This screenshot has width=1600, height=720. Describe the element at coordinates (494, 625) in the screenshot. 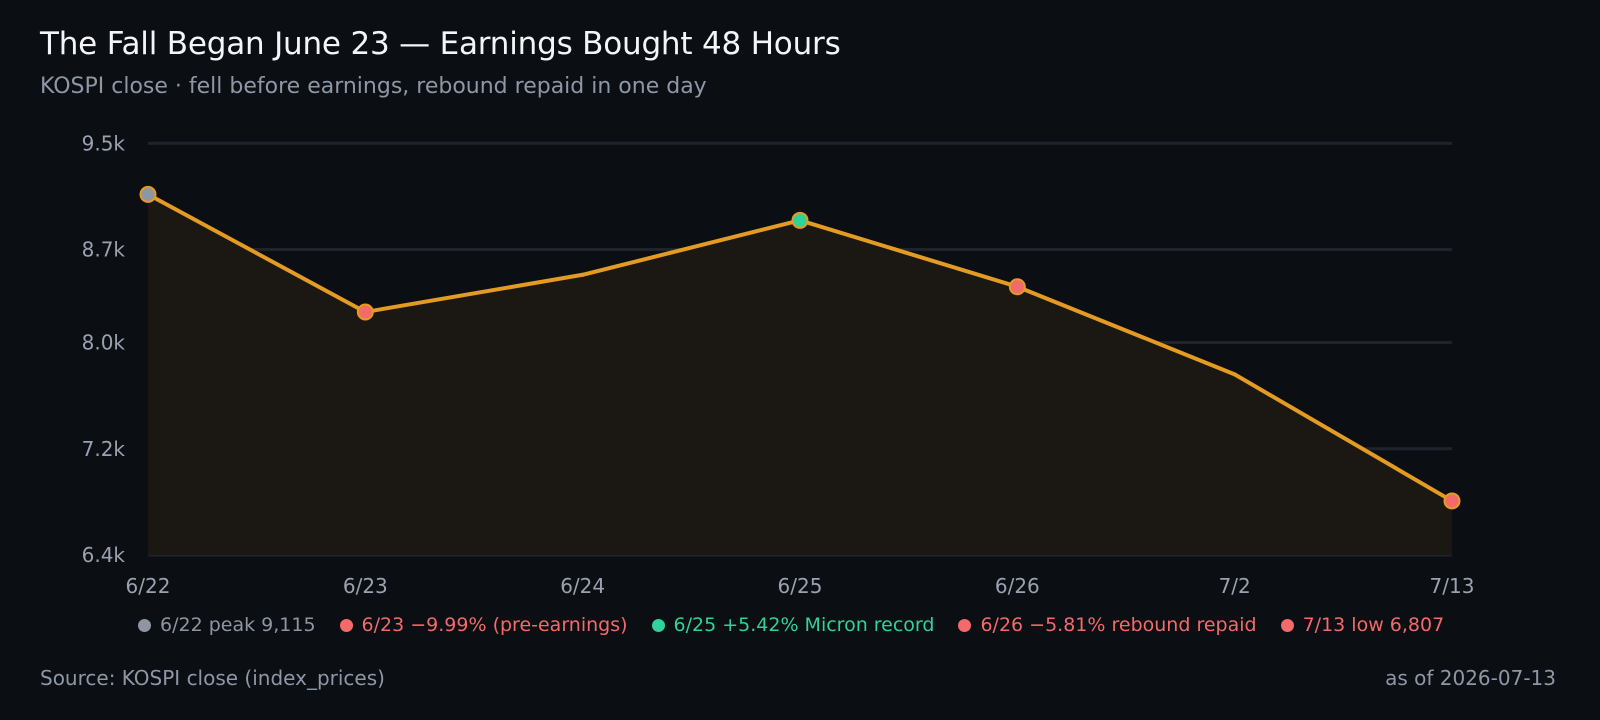

I see `legend-label: 6/23 −9.99% (pre-earnings)` at that location.